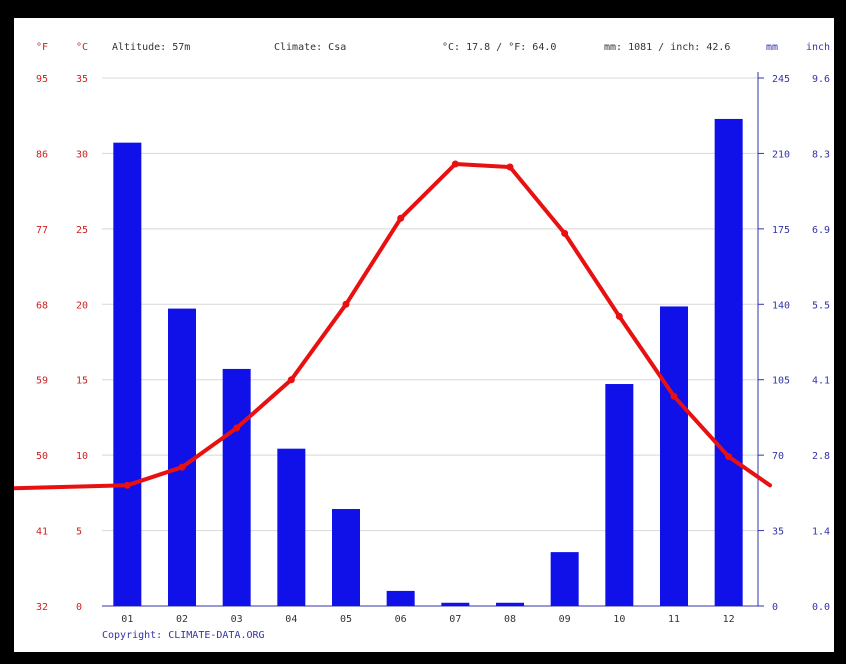 The width and height of the screenshot is (846, 664). What do you see at coordinates (291, 619) in the screenshot?
I see `month-tick-label: 04` at bounding box center [291, 619].